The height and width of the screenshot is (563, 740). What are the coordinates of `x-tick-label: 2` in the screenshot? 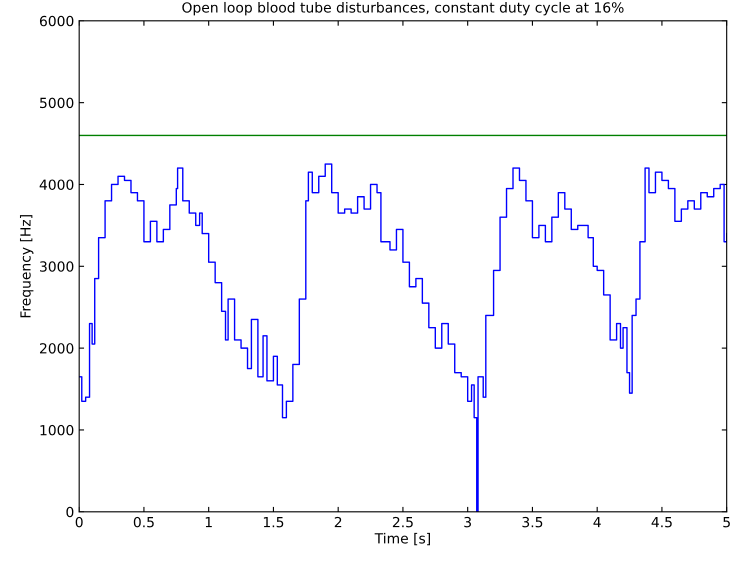 It's located at (338, 522).